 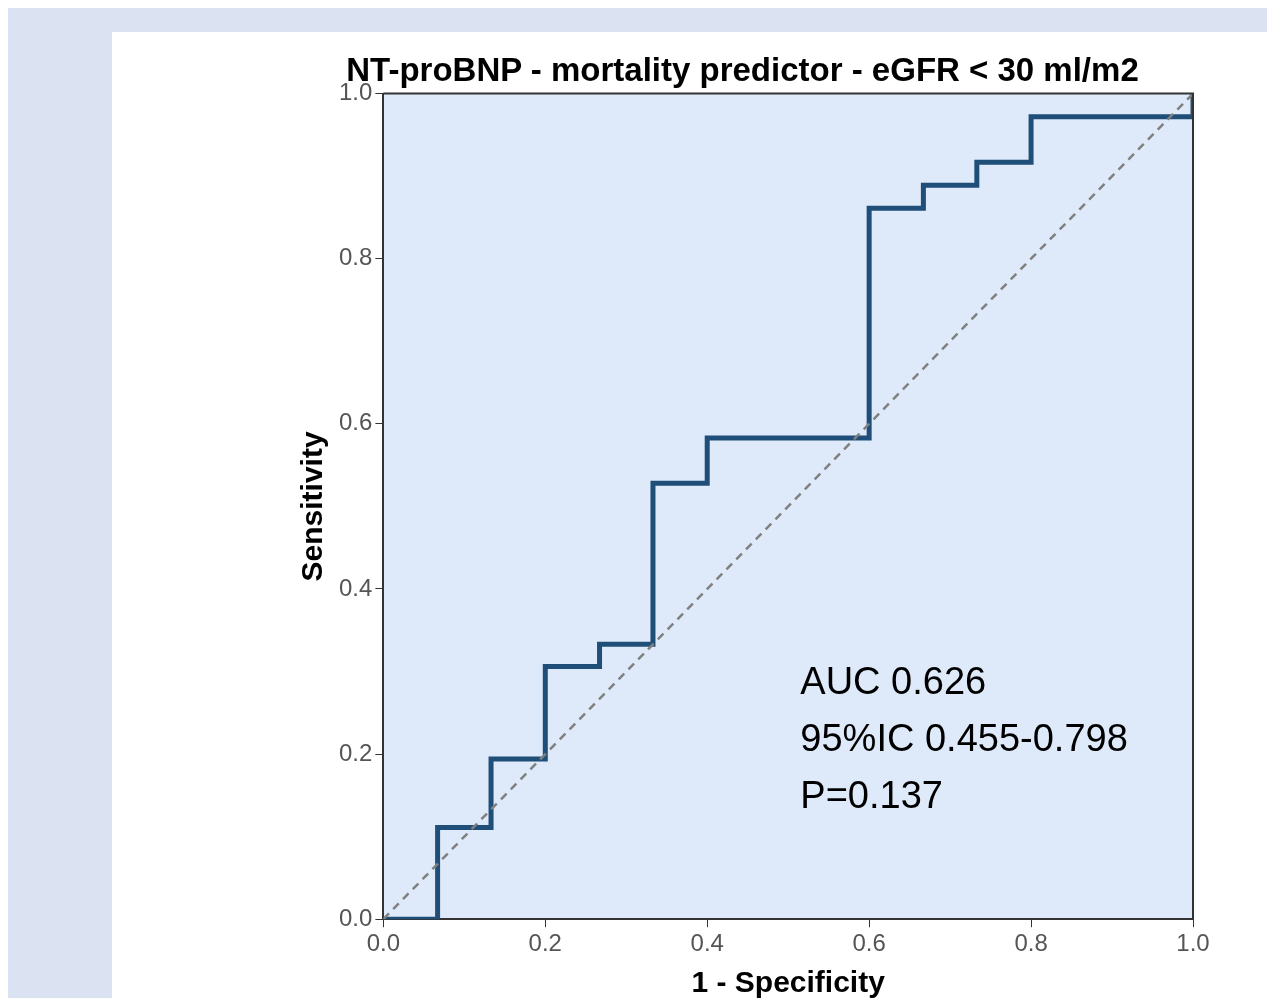 What do you see at coordinates (355, 752) in the screenshot?
I see `y-tick-label: 0.2` at bounding box center [355, 752].